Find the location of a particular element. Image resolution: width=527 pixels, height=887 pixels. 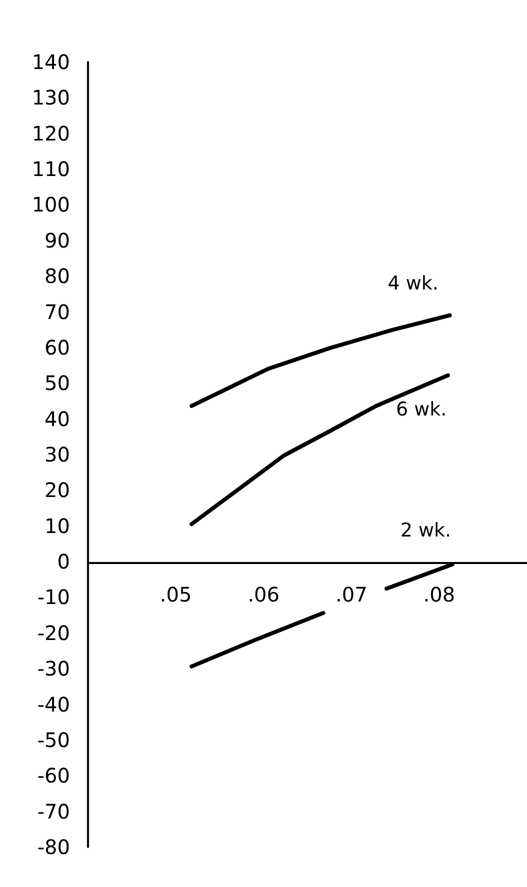

y-tick-label: 100 is located at coordinates (51, 204).